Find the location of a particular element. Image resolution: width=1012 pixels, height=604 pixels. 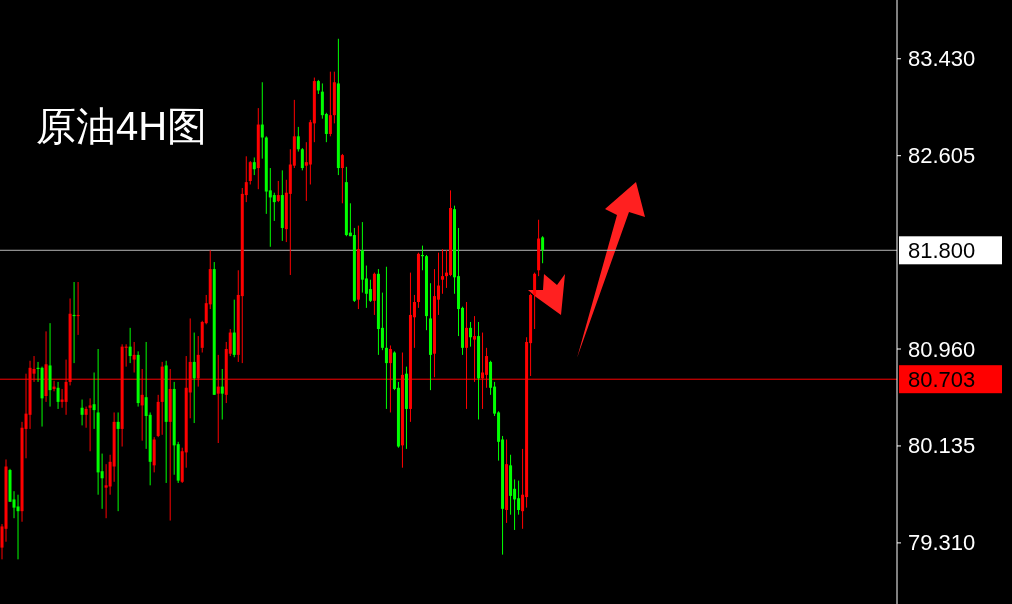

y-tick-label: 80.135 is located at coordinates (942, 446).